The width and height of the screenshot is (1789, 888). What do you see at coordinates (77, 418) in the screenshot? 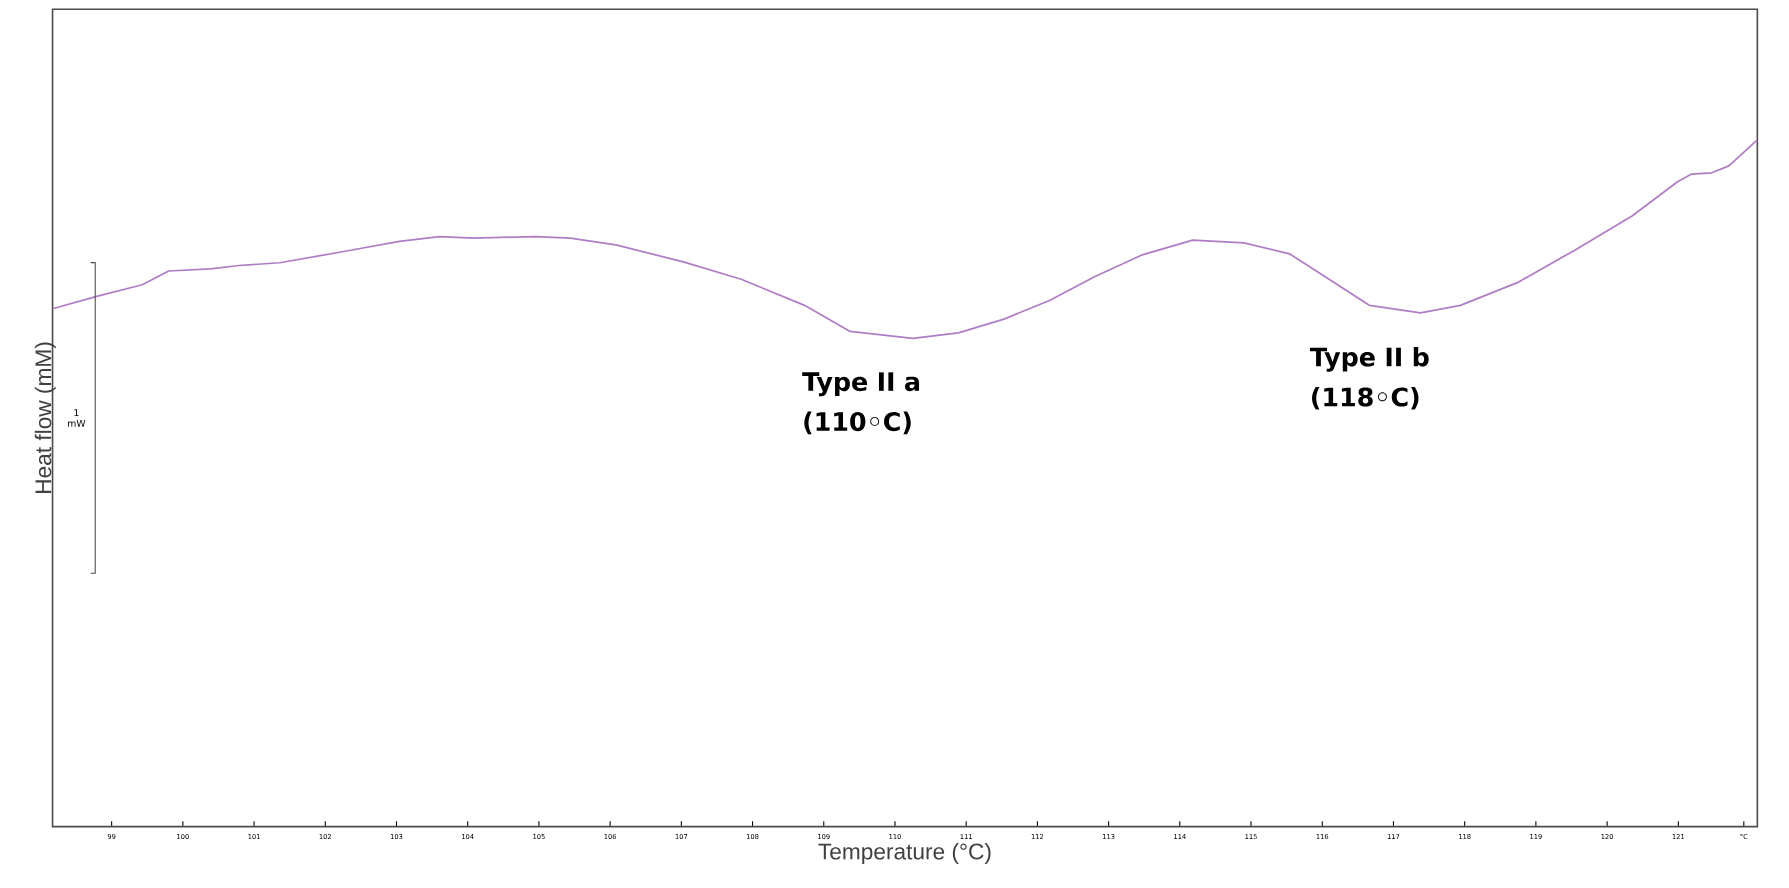
I see `annotation: 1 mW` at bounding box center [77, 418].